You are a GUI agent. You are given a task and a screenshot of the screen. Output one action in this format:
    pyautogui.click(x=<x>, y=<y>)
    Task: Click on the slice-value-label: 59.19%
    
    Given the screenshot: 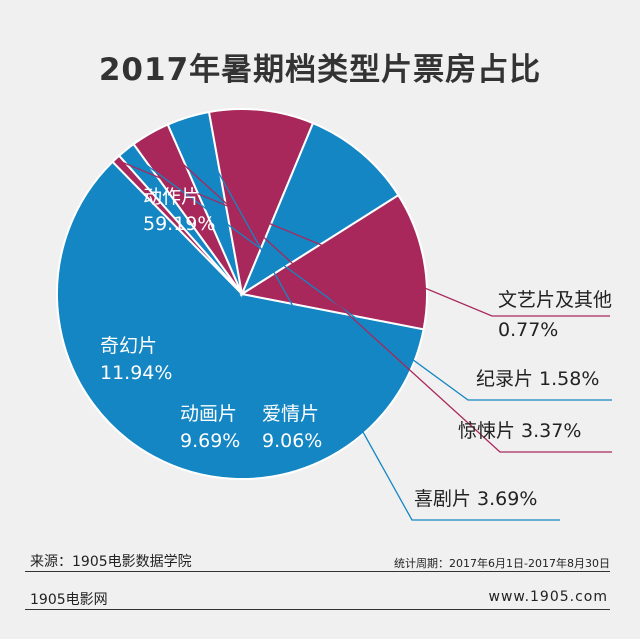 What is the action you would take?
    pyautogui.click(x=179, y=224)
    